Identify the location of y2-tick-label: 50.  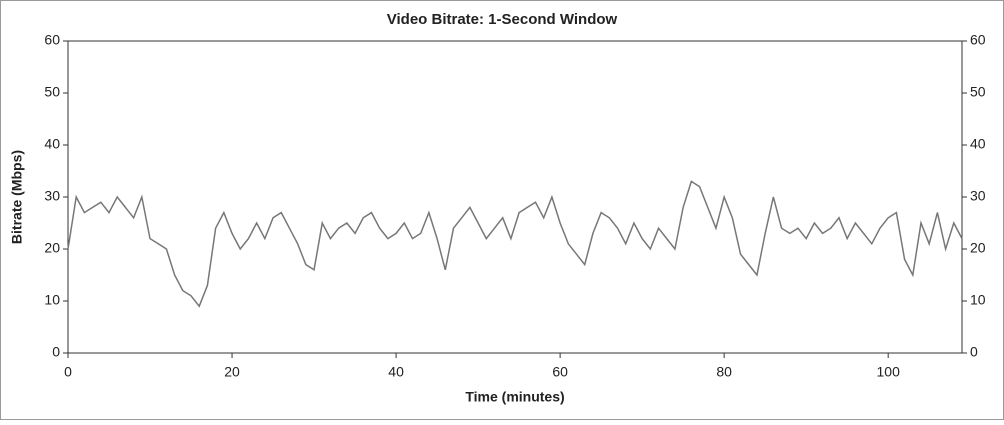
(978, 92).